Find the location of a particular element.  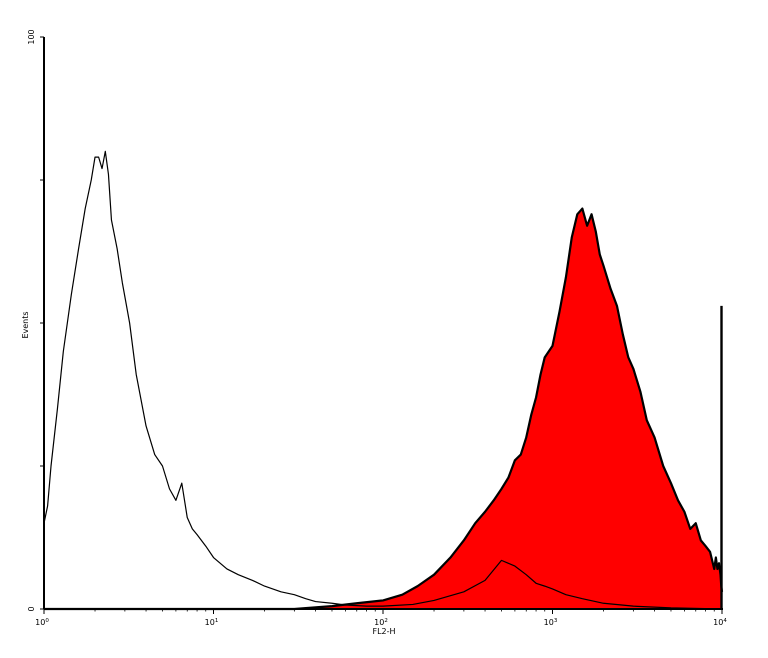

x-tick-label: 103 is located at coordinates (551, 622).